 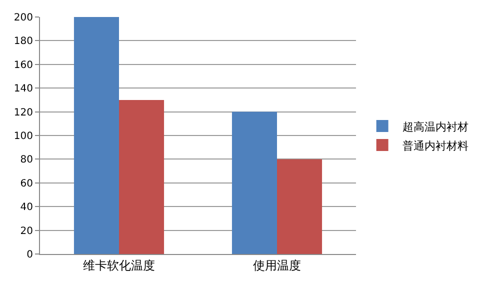 I want to click on x-tick-label: 使用温度, so click(x=277, y=265).